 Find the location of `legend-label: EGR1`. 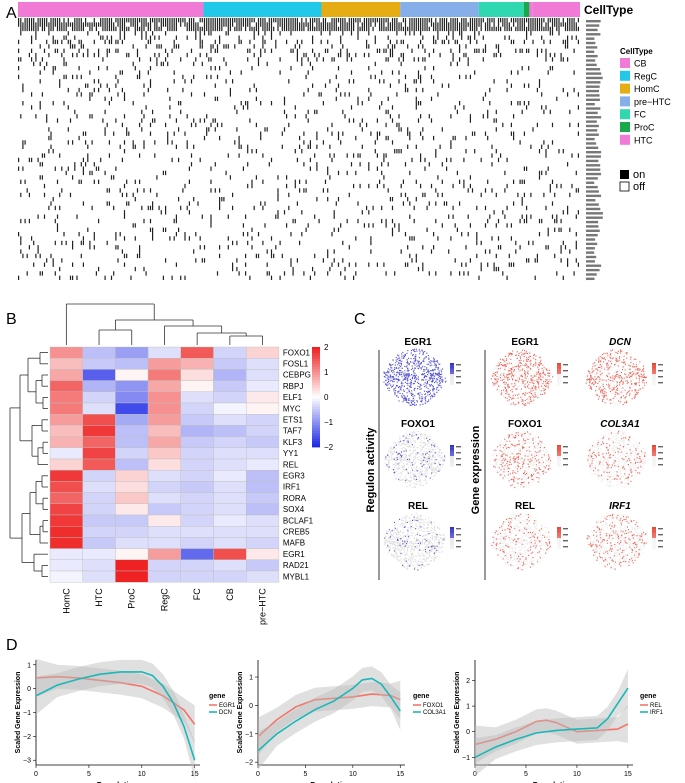

legend-label: EGR1 is located at coordinates (227, 706).